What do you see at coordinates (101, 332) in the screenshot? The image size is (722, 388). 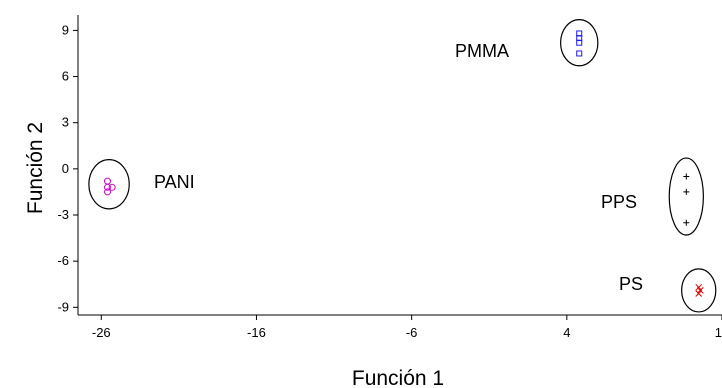 I see `x-tick-label: -26` at bounding box center [101, 332].